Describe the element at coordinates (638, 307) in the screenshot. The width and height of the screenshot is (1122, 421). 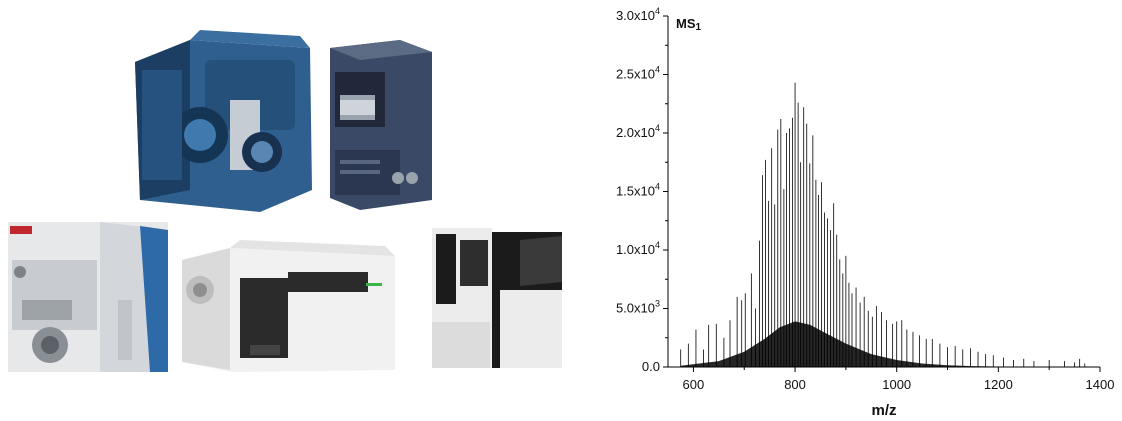
I see `y-tick-label: 5.0x10³` at that location.